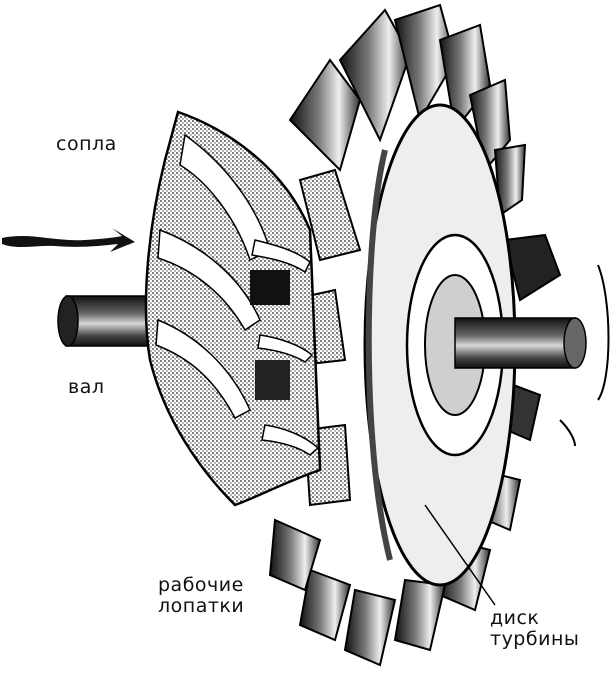  Describe the element at coordinates (603, 332) in the screenshot. I see `edge-arc` at that location.